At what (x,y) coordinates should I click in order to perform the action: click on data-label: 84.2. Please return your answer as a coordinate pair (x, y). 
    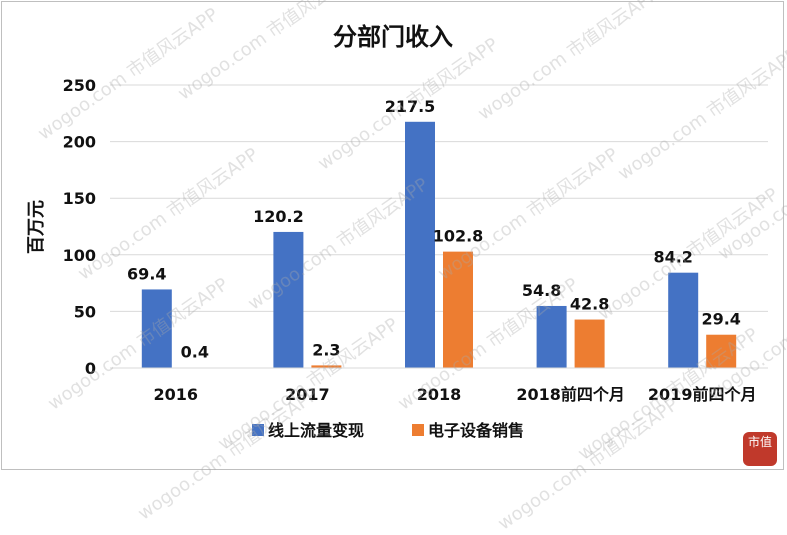
    Looking at the image, I should click on (672, 257).